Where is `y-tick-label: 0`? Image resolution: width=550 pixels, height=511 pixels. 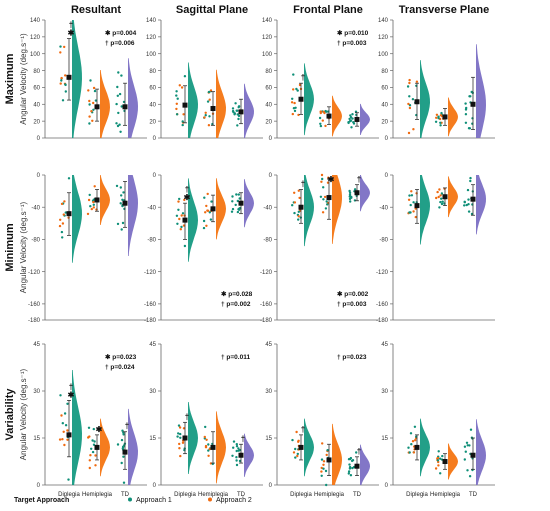 y-tick-label: 0 is located at coordinates (271, 139).